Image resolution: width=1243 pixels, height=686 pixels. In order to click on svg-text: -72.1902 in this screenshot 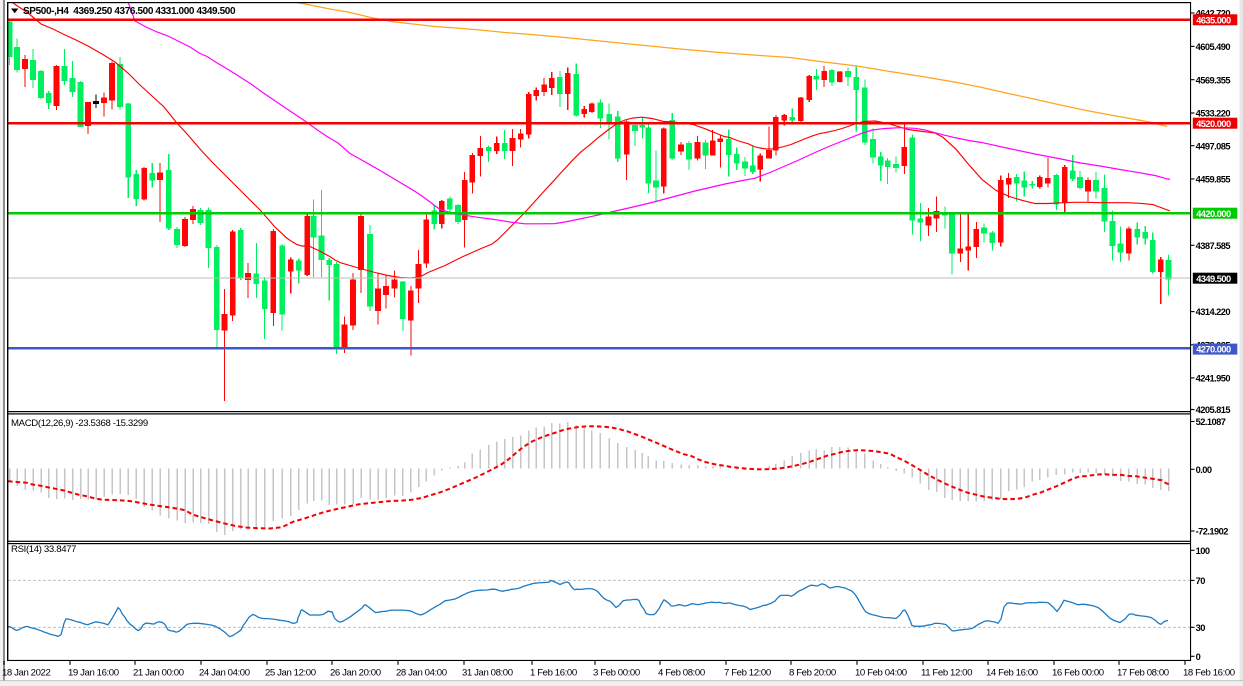, I will do `click(1212, 532)`.